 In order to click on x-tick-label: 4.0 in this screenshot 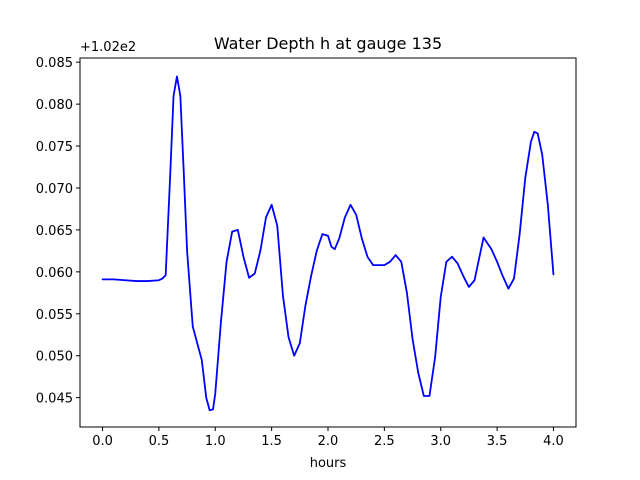, I will do `click(553, 441)`.